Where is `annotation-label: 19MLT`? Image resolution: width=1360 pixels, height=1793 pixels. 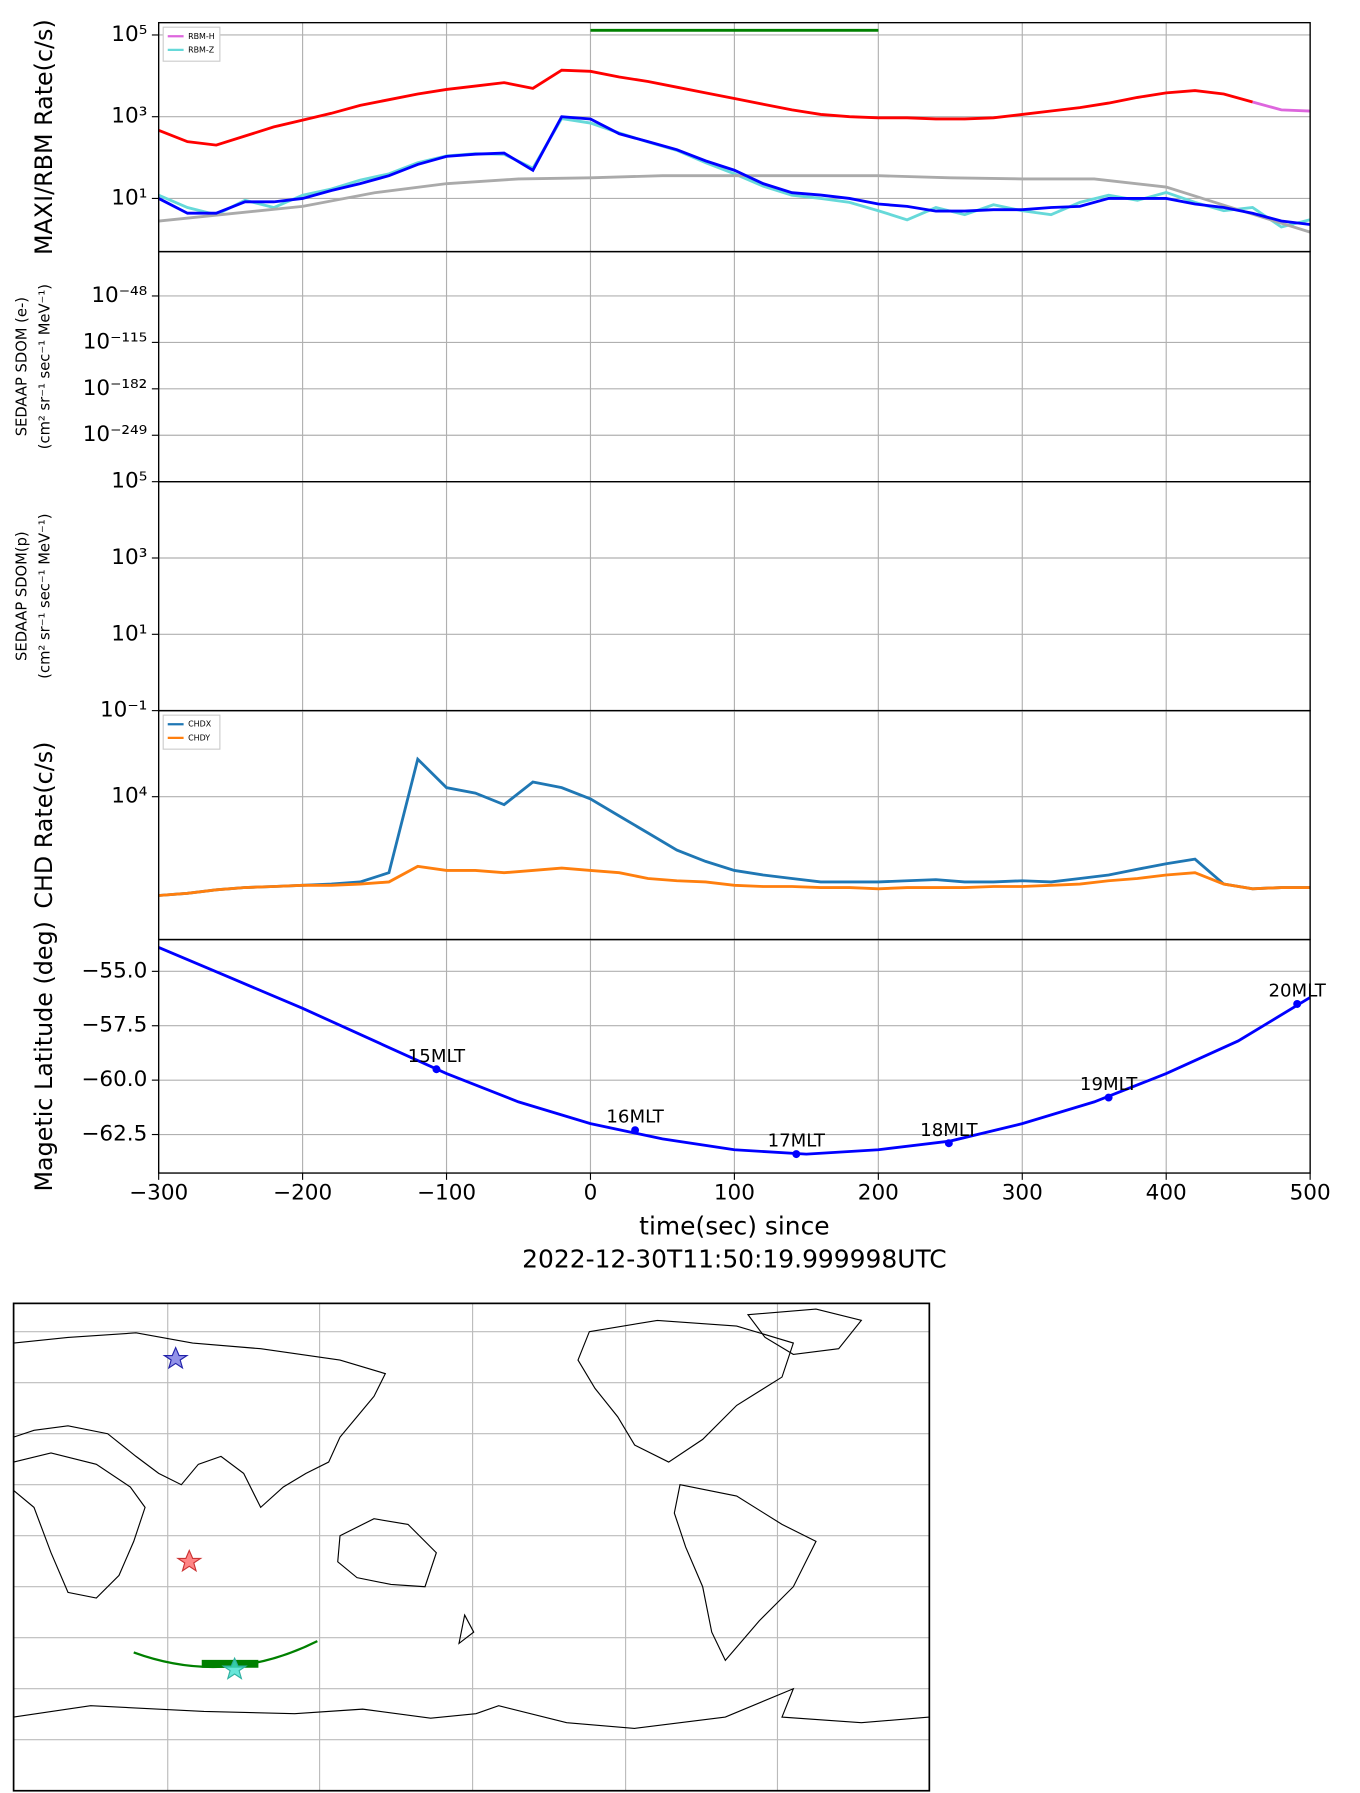 annotation-label: 19MLT is located at coordinates (1109, 1084).